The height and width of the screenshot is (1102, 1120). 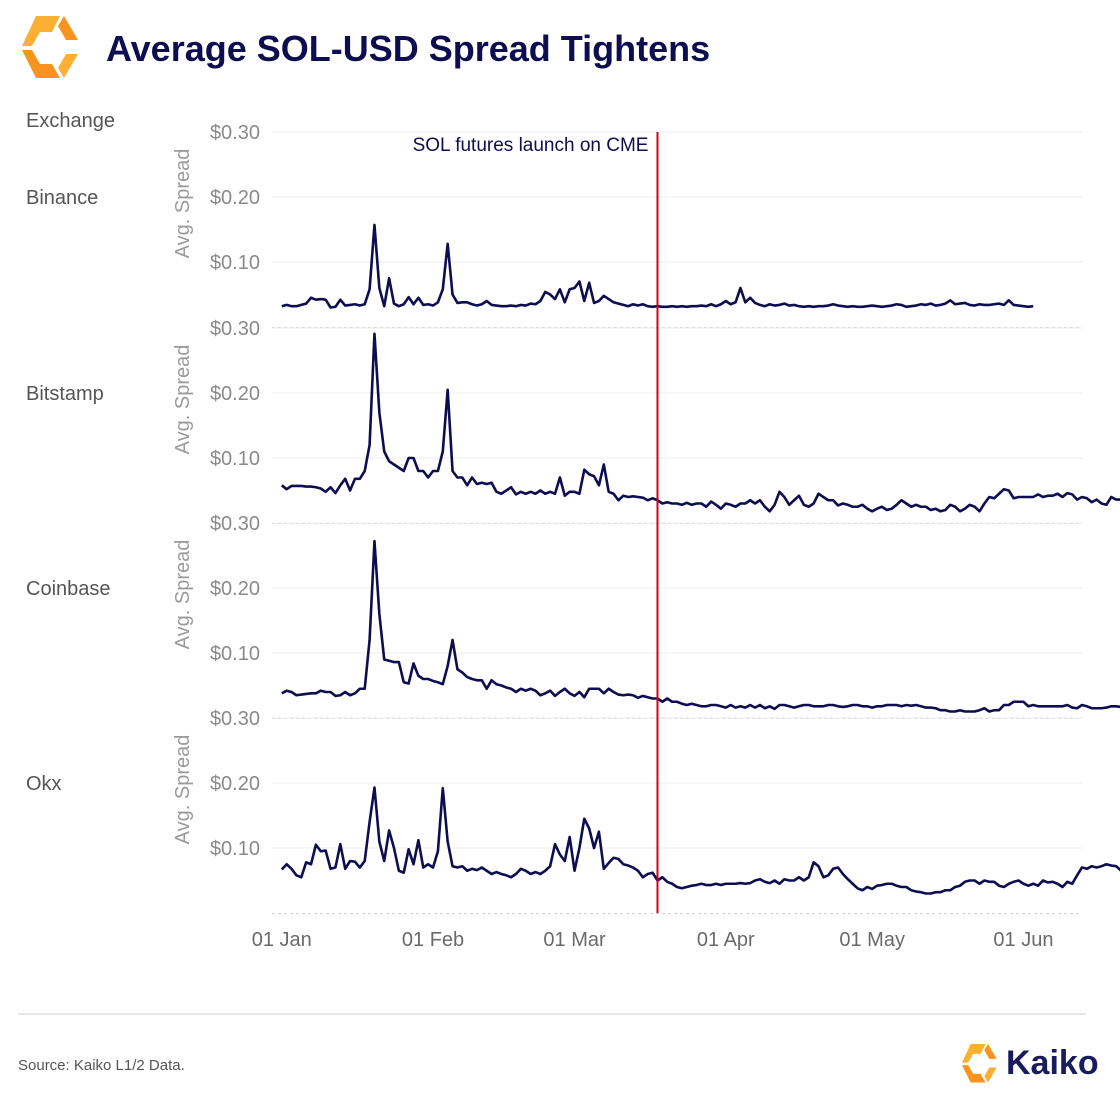 What do you see at coordinates (1052, 1063) in the screenshot?
I see `brand-name: Kaiko` at bounding box center [1052, 1063].